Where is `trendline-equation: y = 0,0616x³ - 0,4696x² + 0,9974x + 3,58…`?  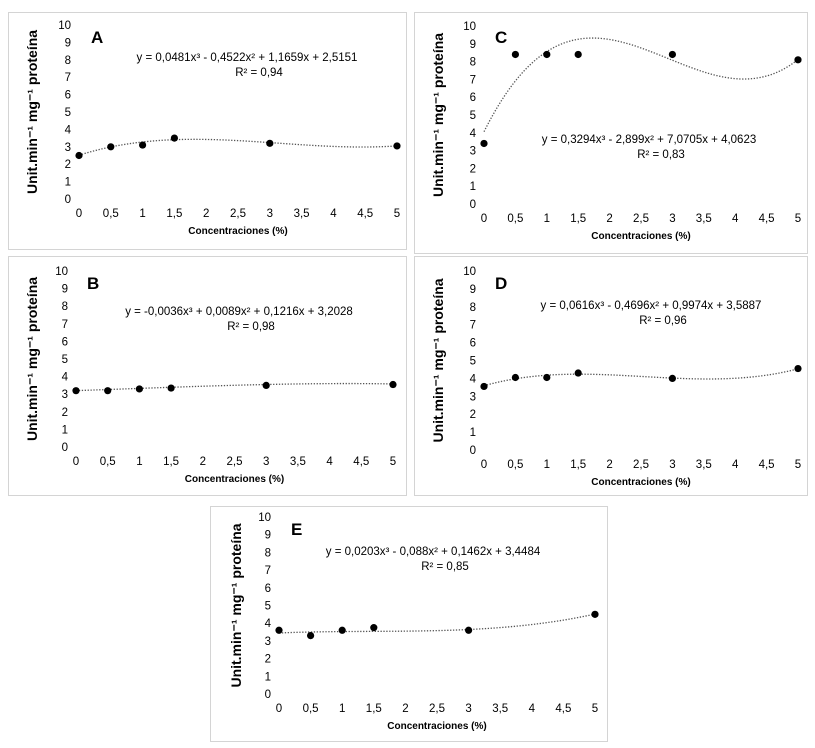
trendline-equation: y = 0,0616x³ - 0,4696x² + 0,9974x + 3,58… is located at coordinates (651, 306).